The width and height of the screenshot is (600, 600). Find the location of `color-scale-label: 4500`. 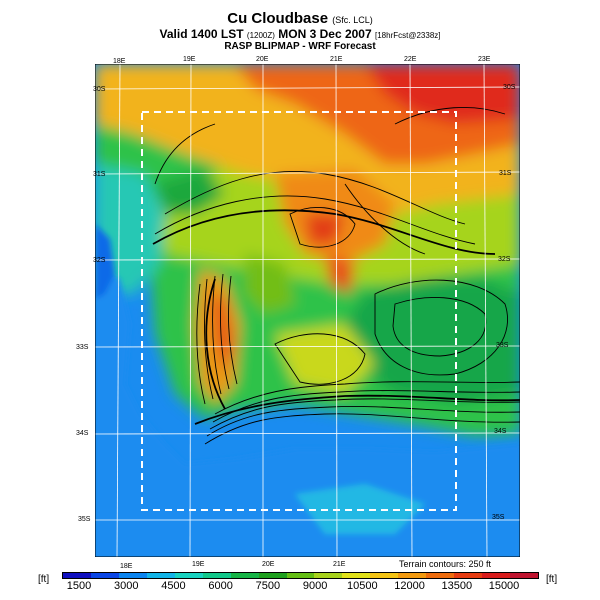

color-scale-label: 4500 is located at coordinates (173, 586).